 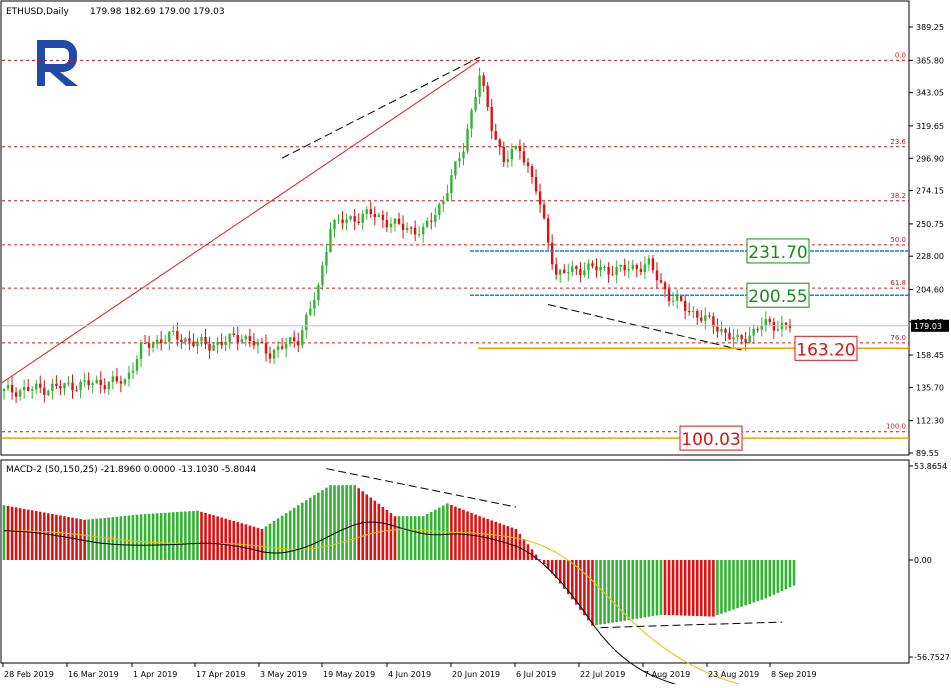 I want to click on time-tick-label: 17 Apr 2019, so click(x=220, y=674).